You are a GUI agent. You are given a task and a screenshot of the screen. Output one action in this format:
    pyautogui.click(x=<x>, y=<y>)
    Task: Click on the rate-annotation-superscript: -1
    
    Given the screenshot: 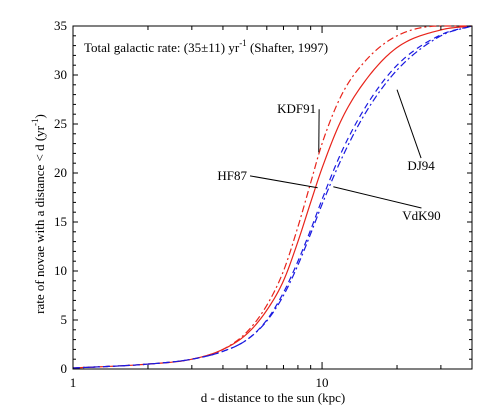 What is the action you would take?
    pyautogui.click(x=243, y=43)
    